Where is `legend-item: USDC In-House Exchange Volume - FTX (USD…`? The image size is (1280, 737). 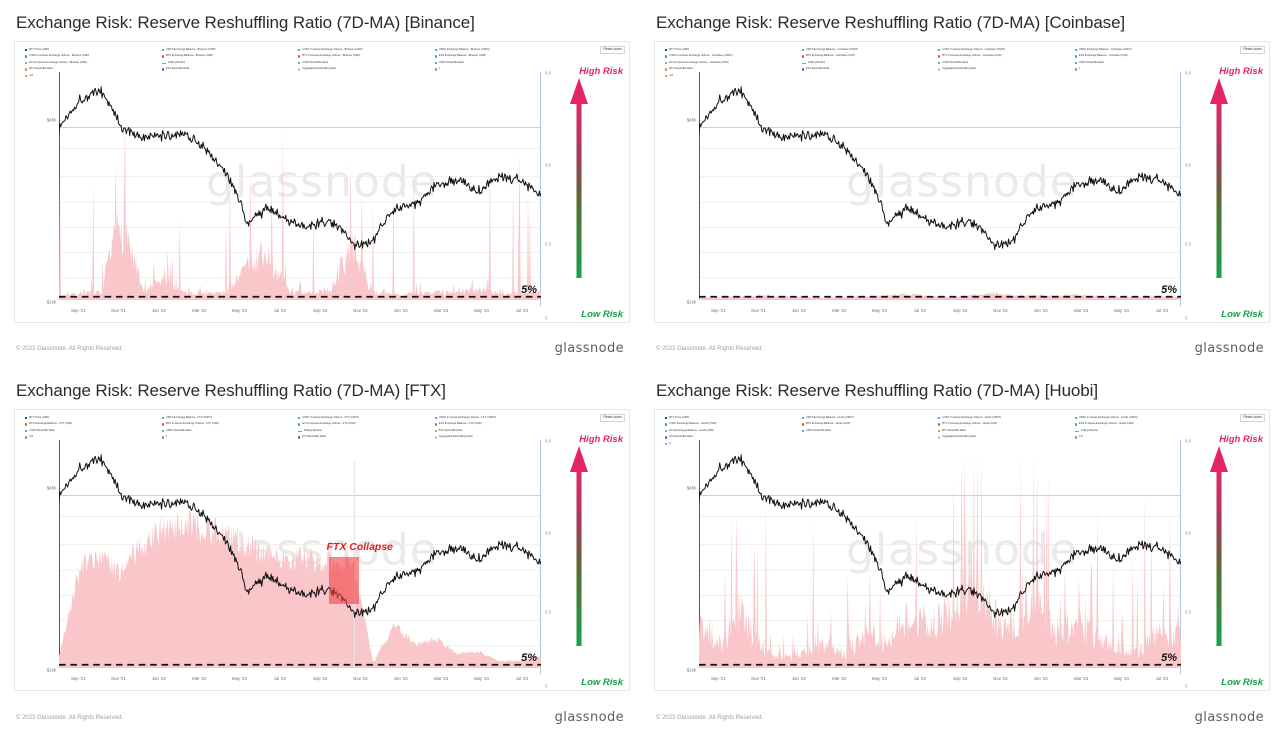
legend-item: USDC In-House Exchange Volume - FTX (USD… is located at coordinates (502, 418).